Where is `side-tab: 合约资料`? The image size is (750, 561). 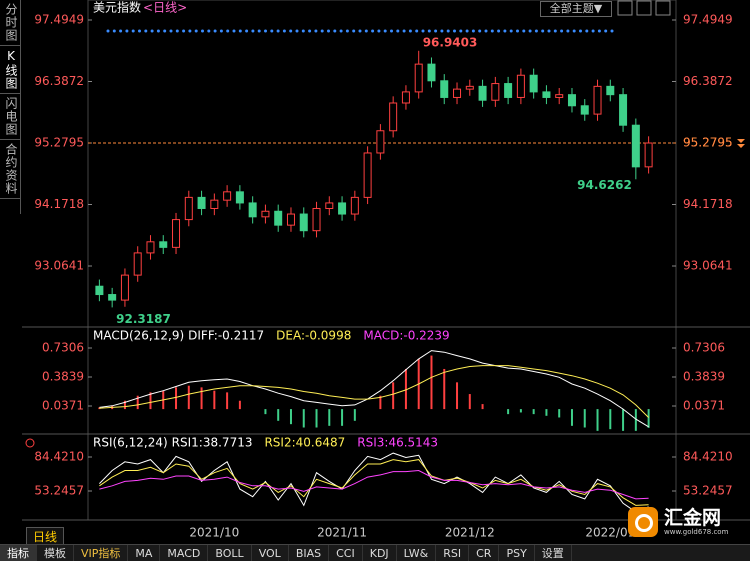
side-tab: 合约资料 is located at coordinates (10, 169).